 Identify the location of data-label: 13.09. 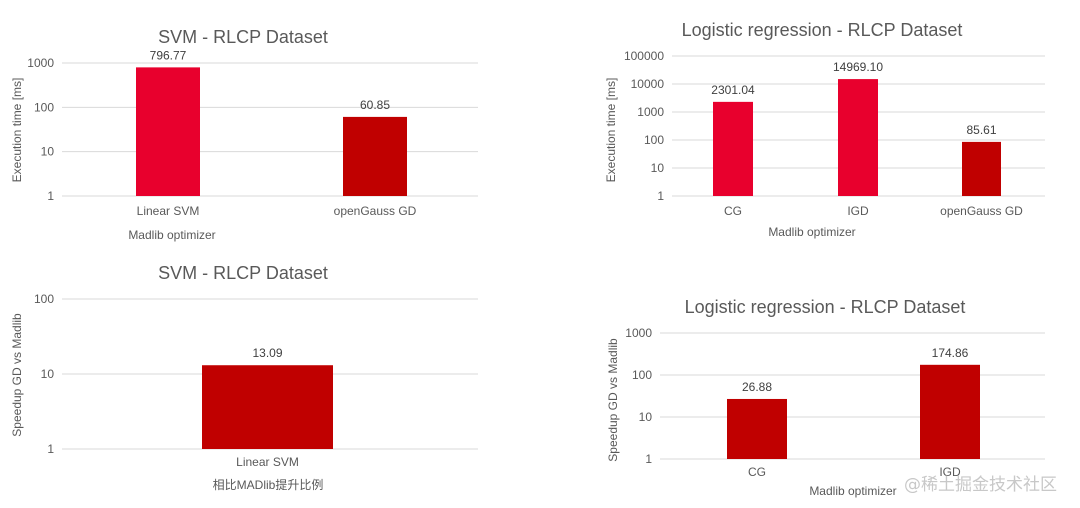
(267, 353).